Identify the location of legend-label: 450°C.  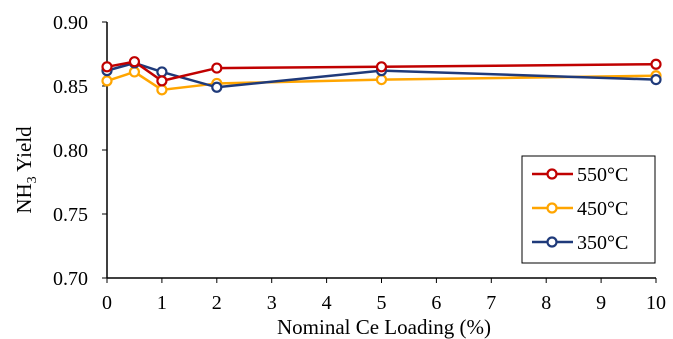
(602, 209).